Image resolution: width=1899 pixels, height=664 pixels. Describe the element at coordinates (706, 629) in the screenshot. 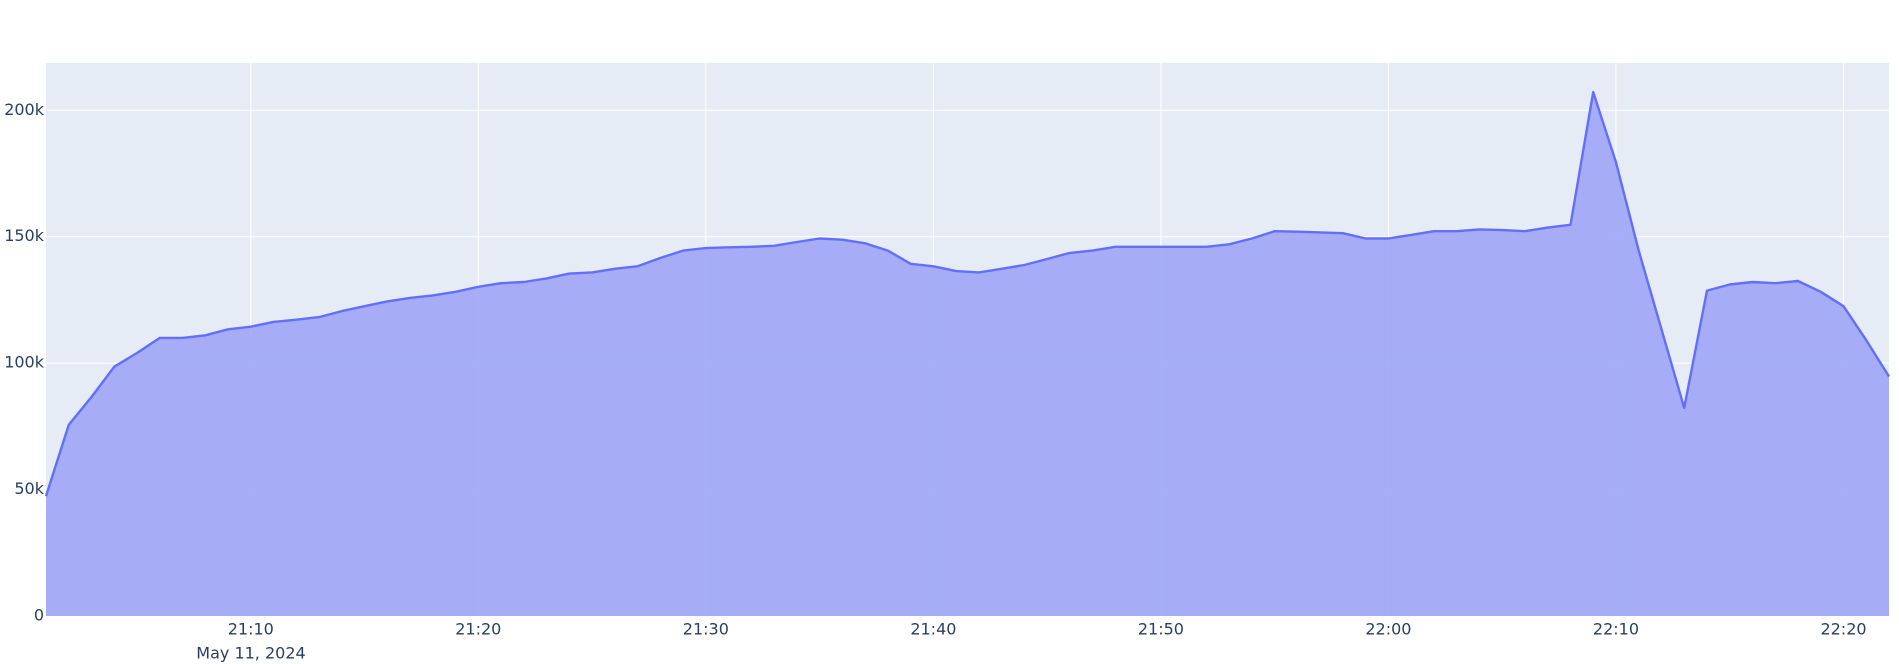

I see `x-tick-label: 21:30` at that location.